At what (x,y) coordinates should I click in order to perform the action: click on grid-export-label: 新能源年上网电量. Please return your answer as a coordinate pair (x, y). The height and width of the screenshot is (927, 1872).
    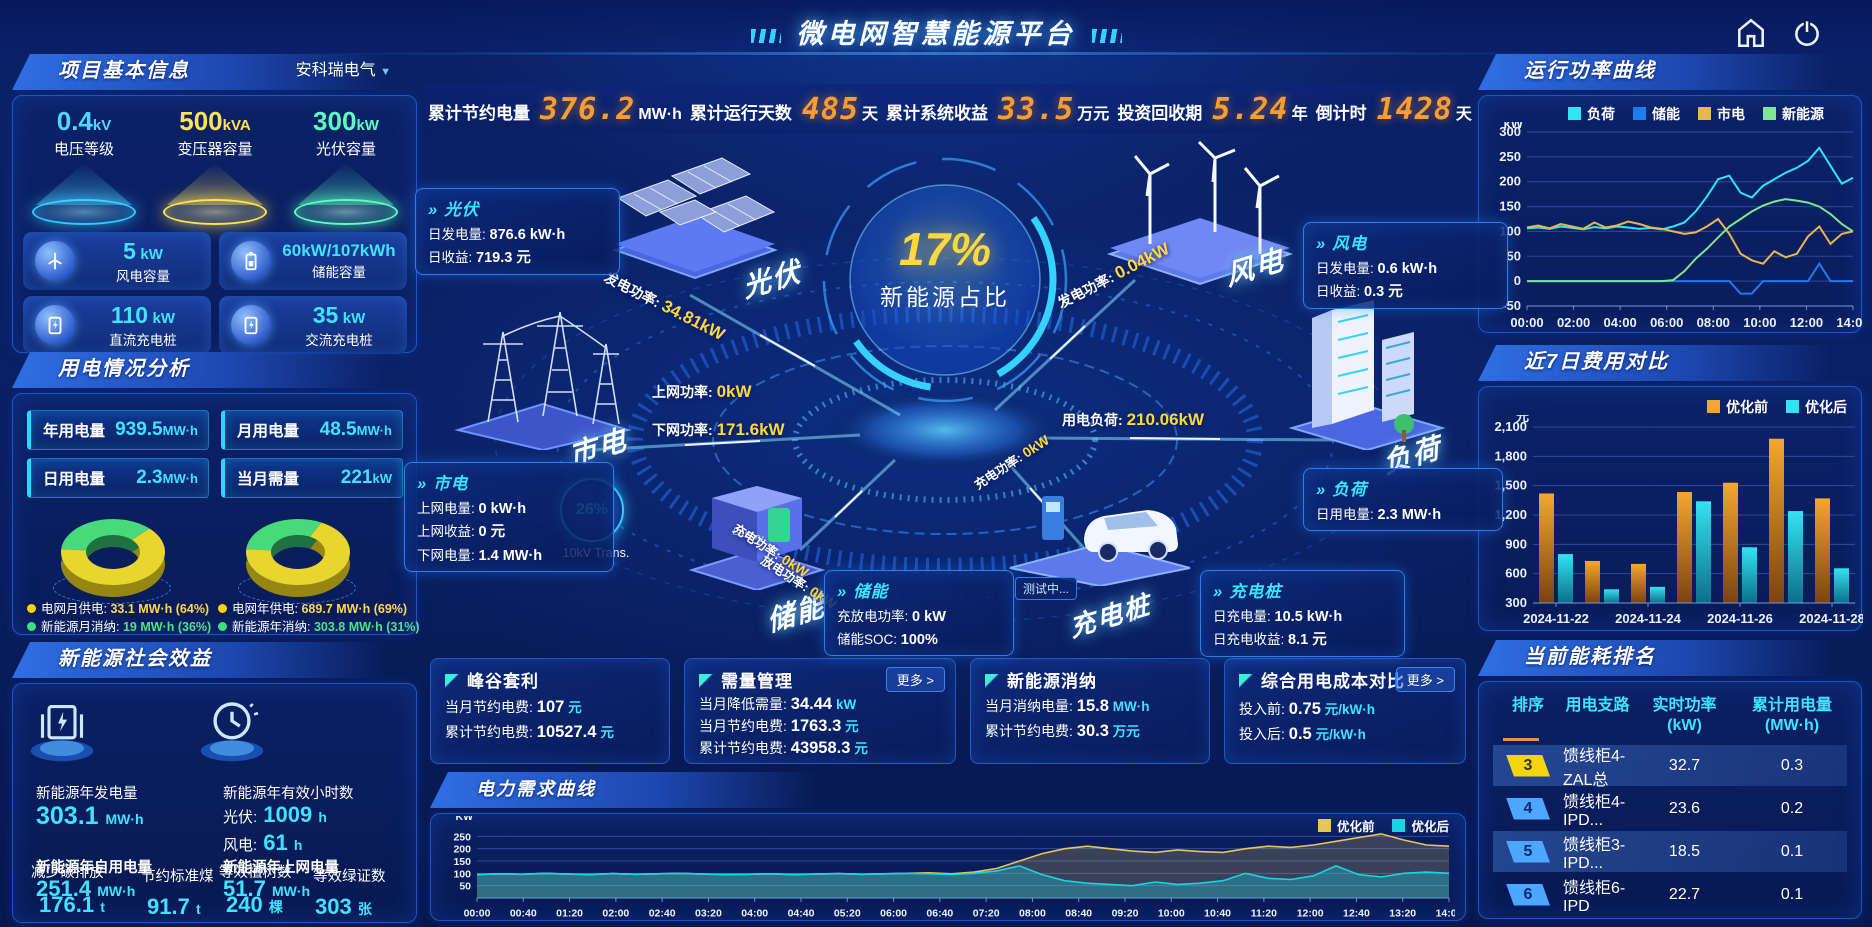
    Looking at the image, I should click on (281, 868).